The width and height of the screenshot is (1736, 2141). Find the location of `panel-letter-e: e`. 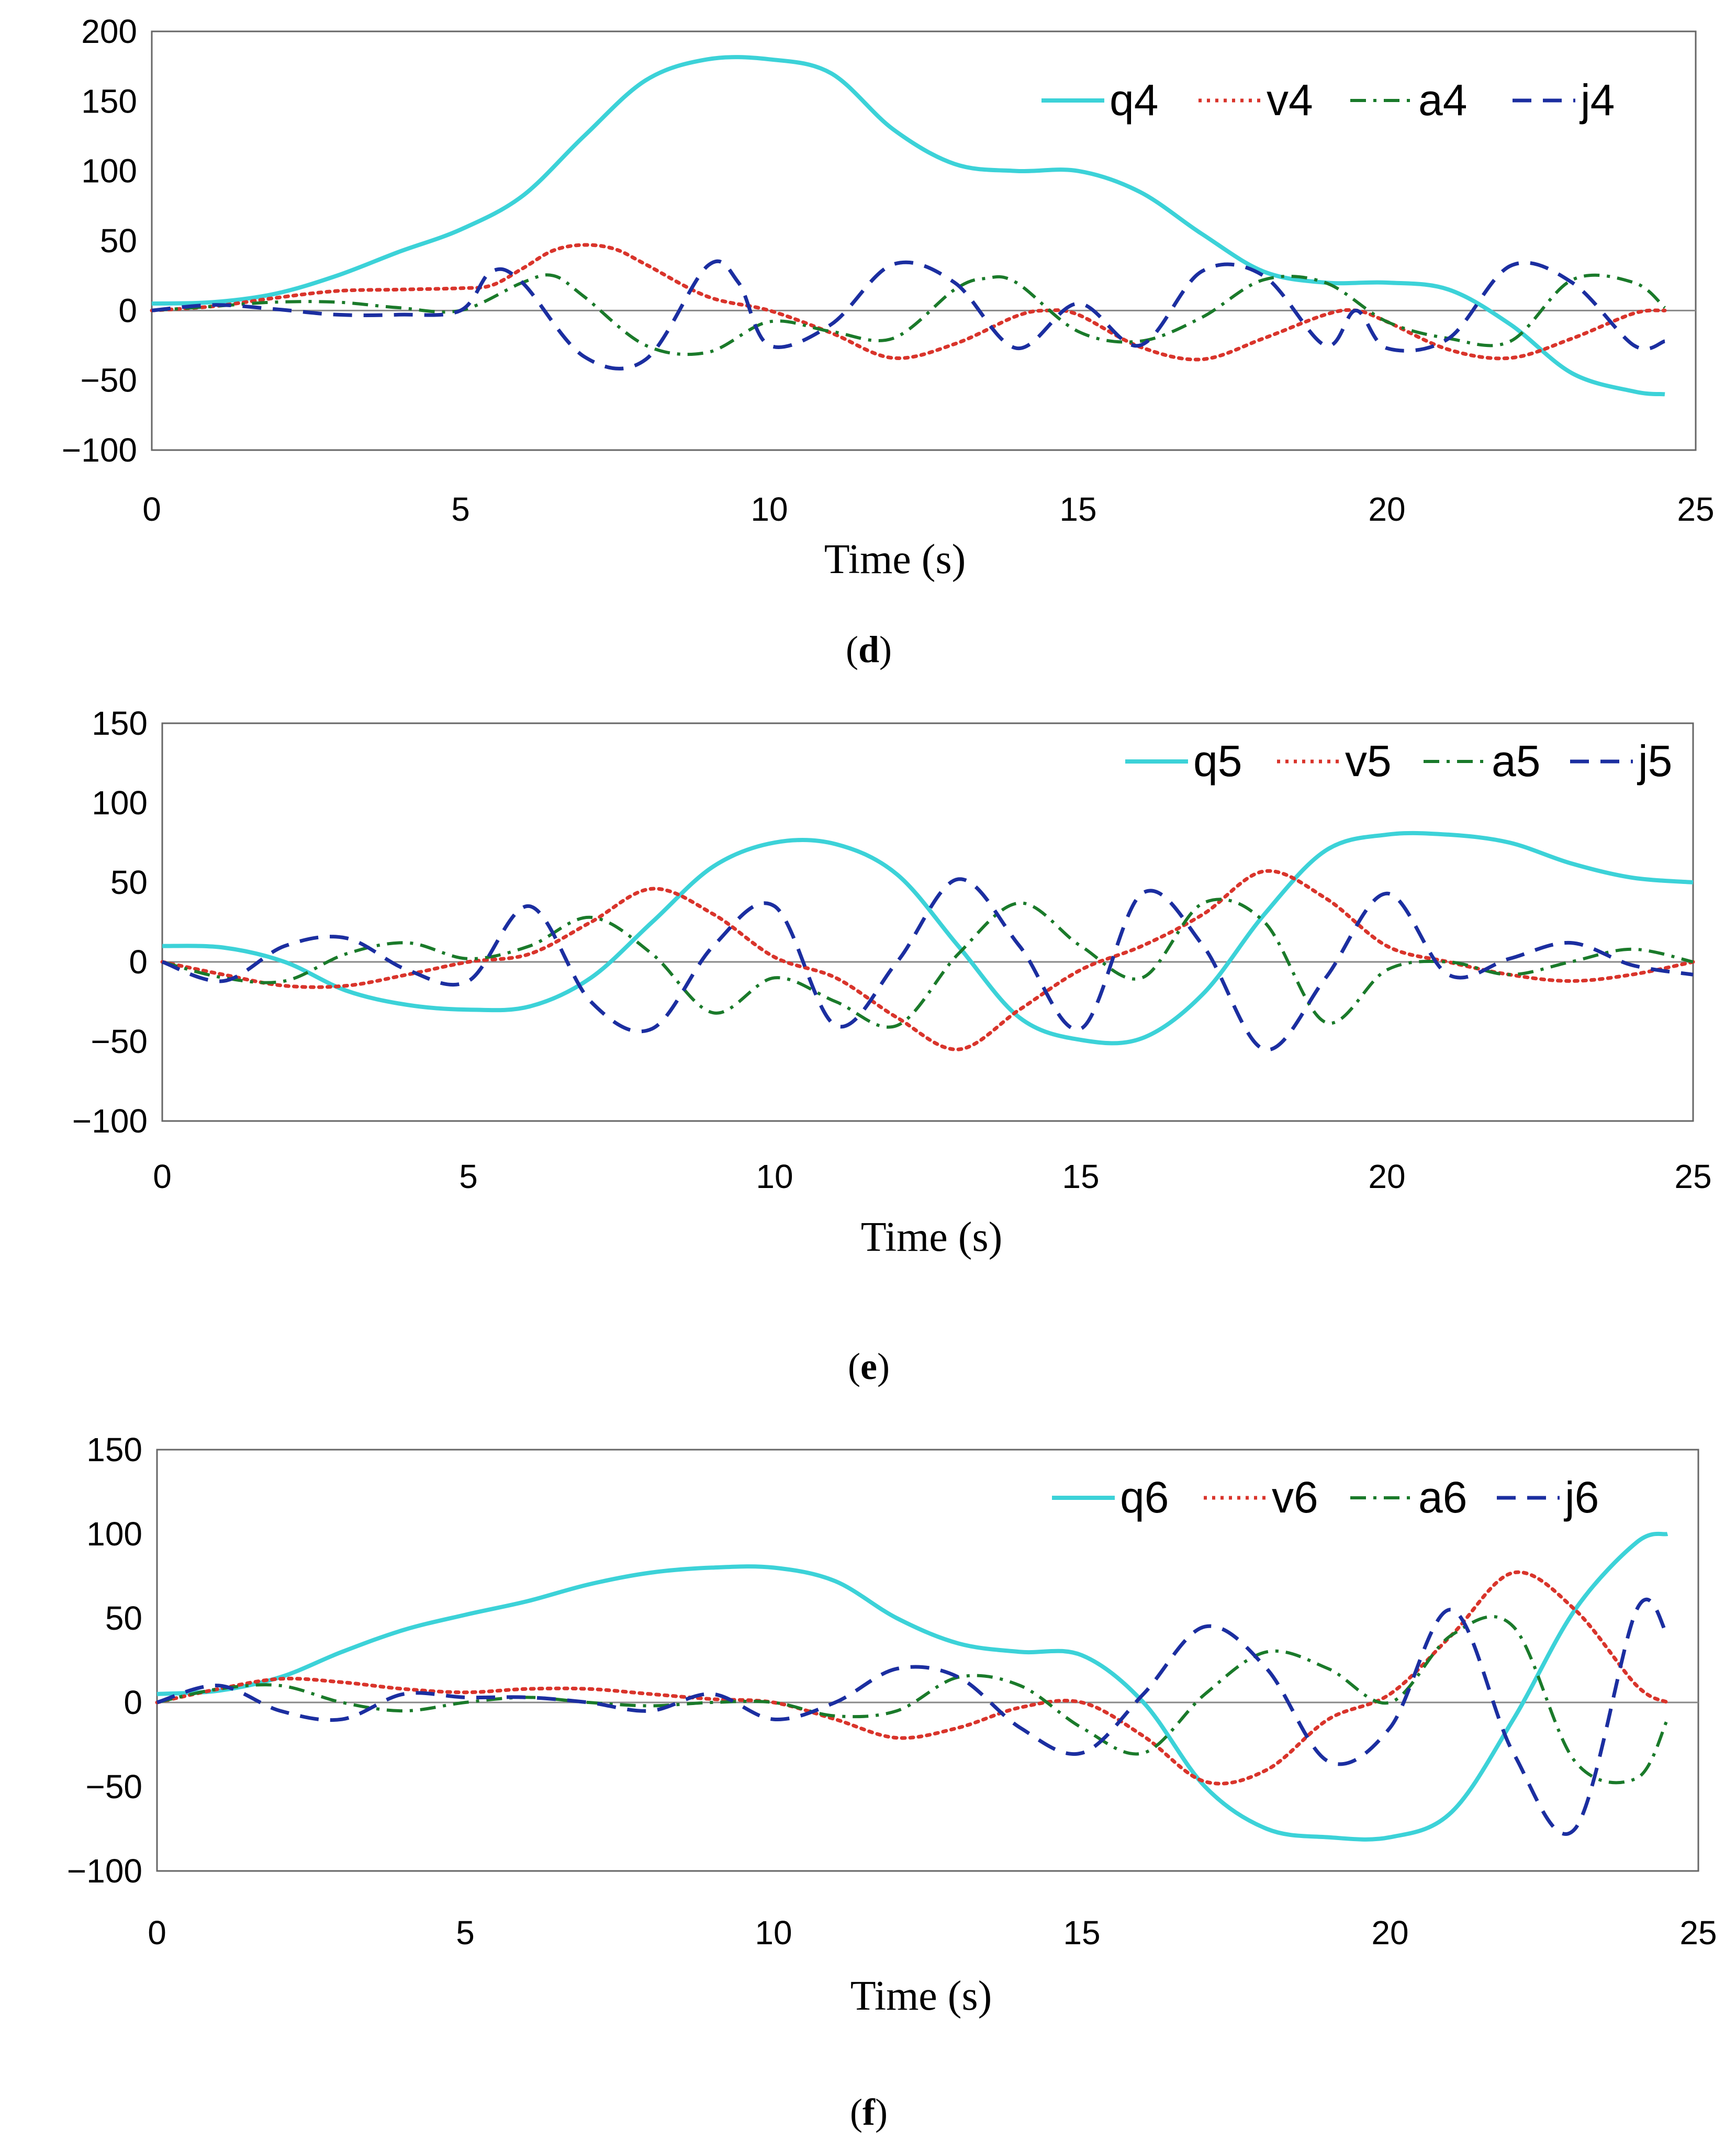

panel-letter-e: e is located at coordinates (868, 1366).